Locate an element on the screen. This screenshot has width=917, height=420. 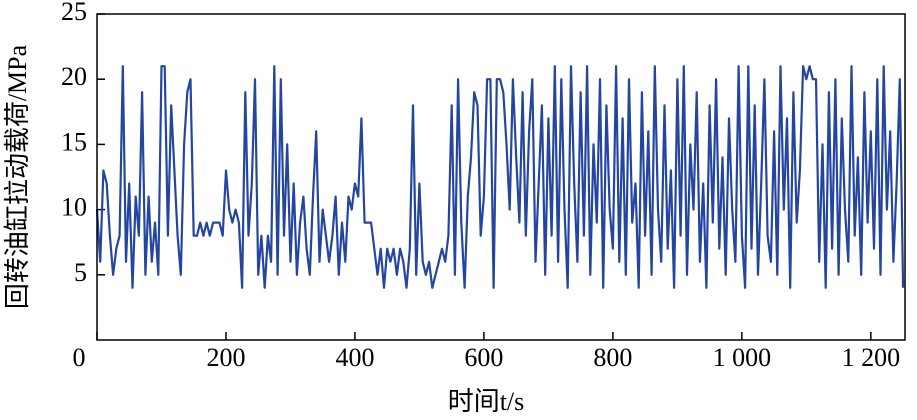
x-tick-label: 1 000 is located at coordinates (742, 357).